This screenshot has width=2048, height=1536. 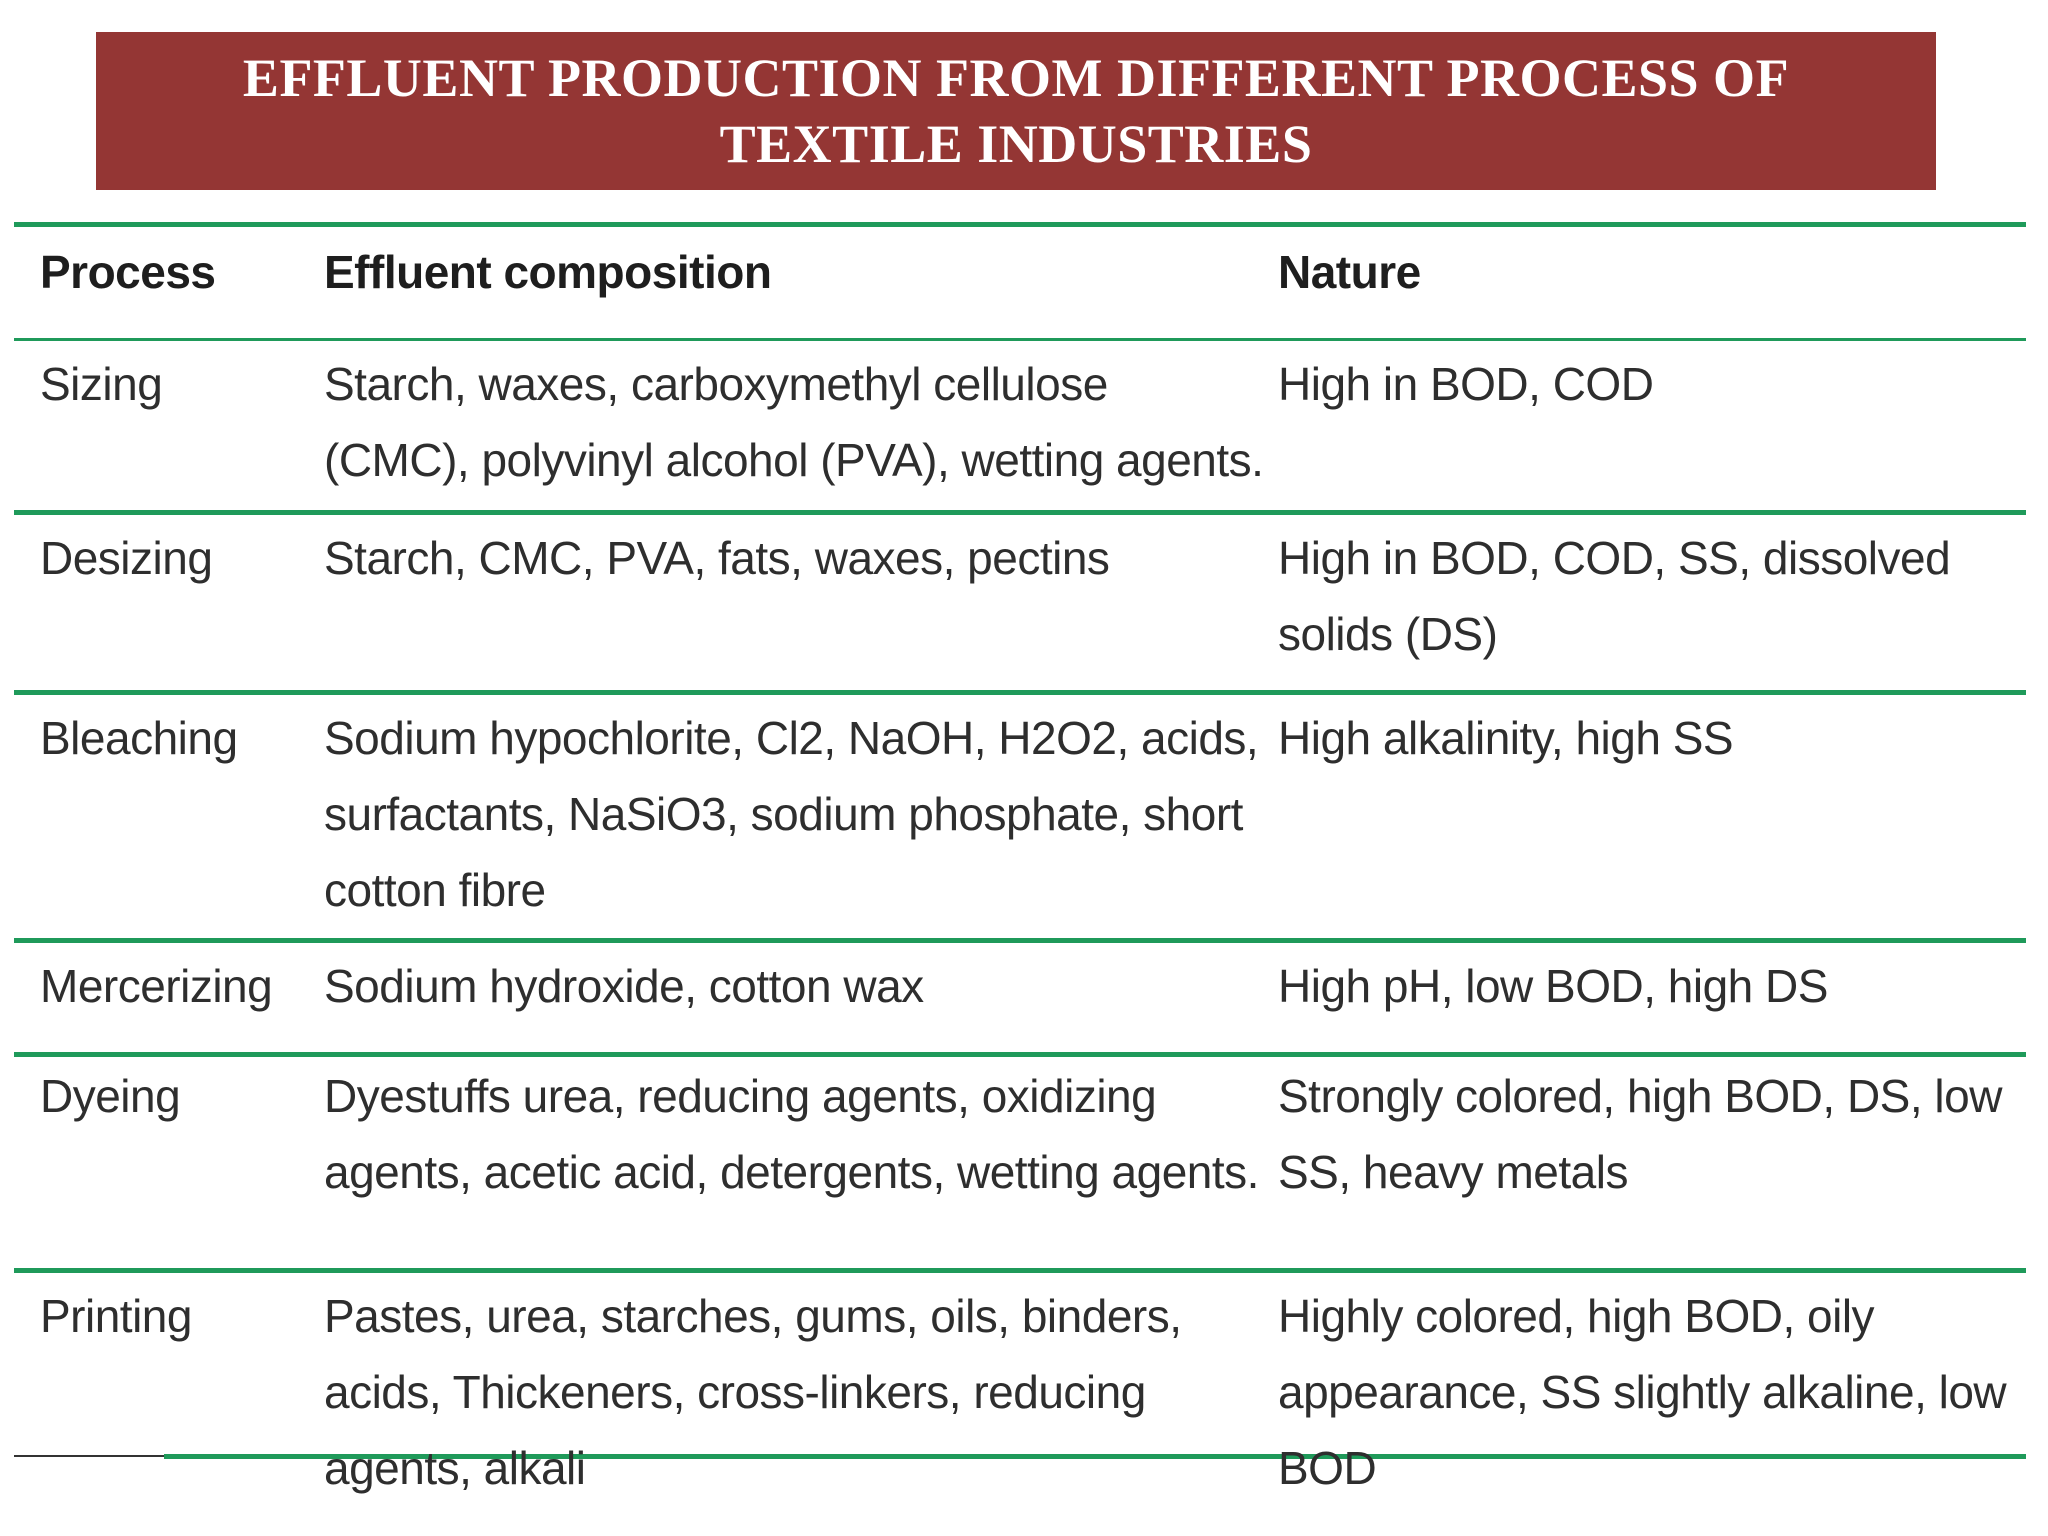 I want to click on header-rule, so click(x=1020, y=339).